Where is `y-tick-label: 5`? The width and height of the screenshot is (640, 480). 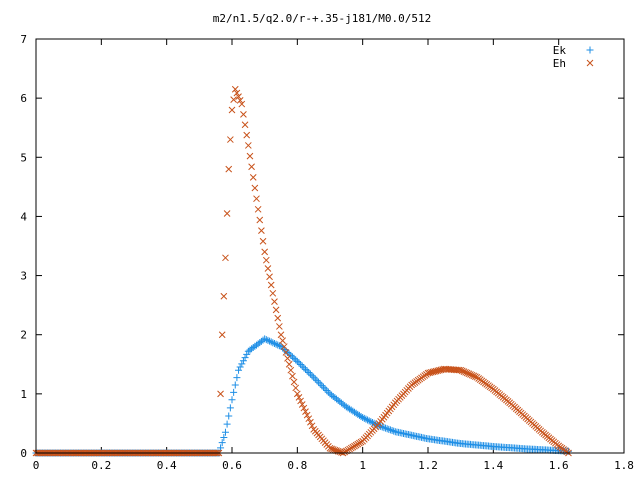
y-tick-label: 5 is located at coordinates (23, 157).